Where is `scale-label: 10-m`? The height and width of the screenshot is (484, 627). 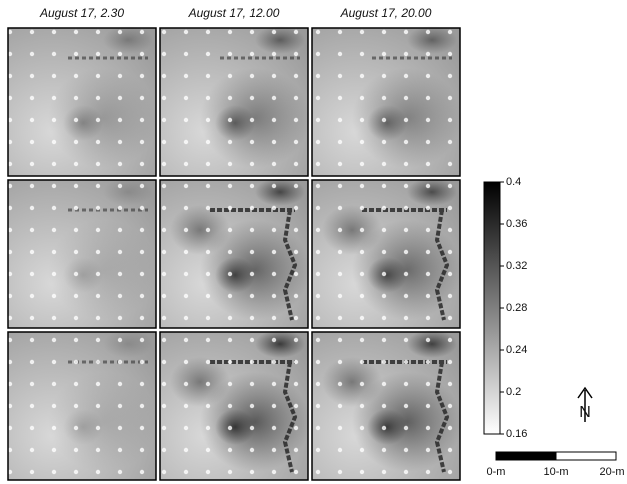
scale-label: 10-m is located at coordinates (555, 472).